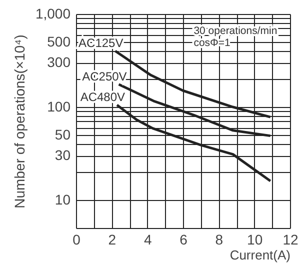  What do you see at coordinates (255, 240) in the screenshot?
I see `x-tick-label: 10` at bounding box center [255, 240].